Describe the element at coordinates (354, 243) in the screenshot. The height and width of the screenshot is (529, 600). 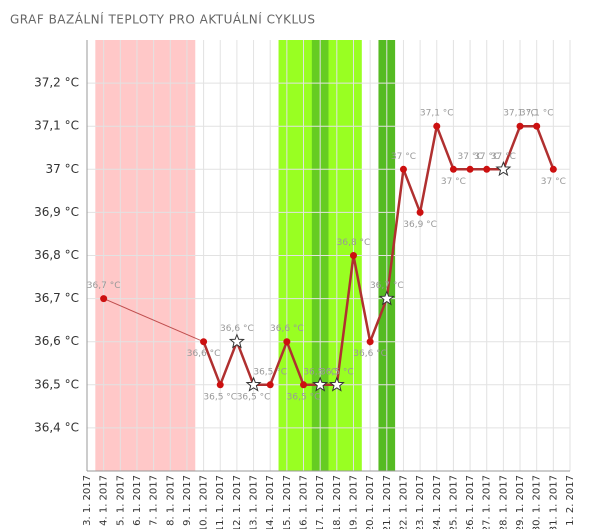
I see `value-label: 36,8 °C` at that location.